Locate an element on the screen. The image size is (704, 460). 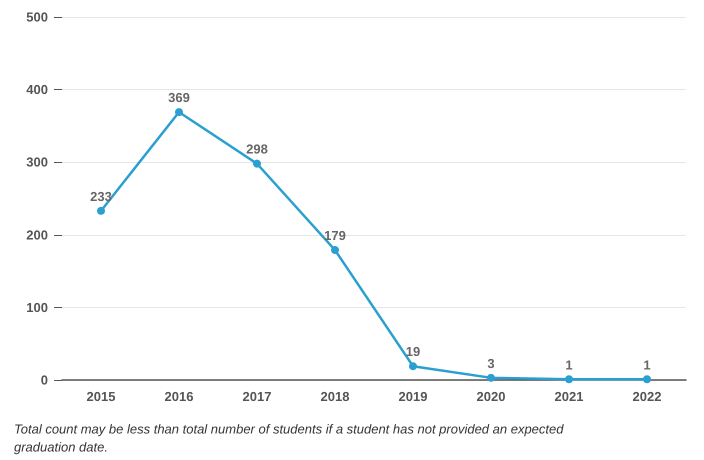
y-tick-label: 400 is located at coordinates (37, 90).